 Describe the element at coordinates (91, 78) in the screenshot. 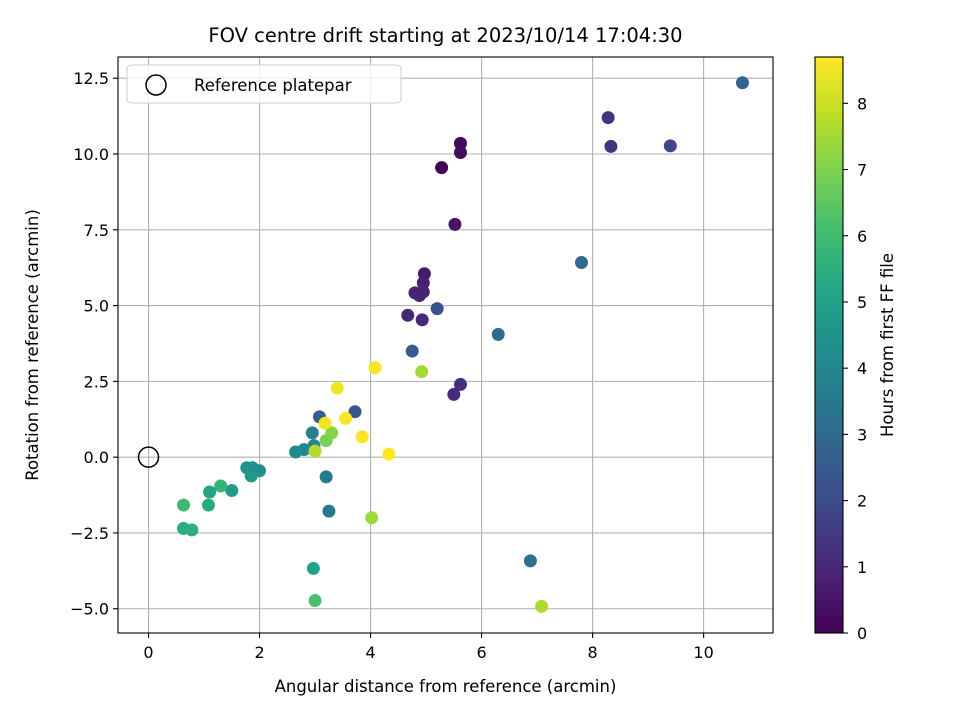

I see `y-tick-label: 12.5` at that location.